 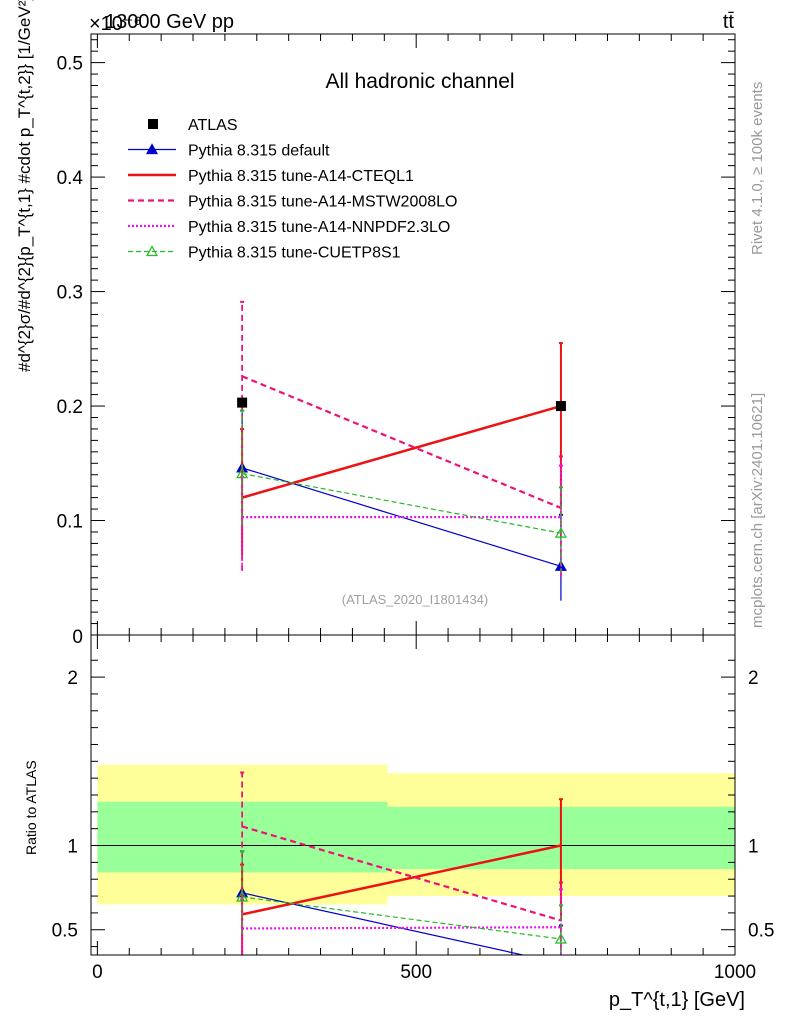 What do you see at coordinates (415, 599) in the screenshot?
I see `analysis-watermark: (ATLAS_2020_I1801434)` at bounding box center [415, 599].